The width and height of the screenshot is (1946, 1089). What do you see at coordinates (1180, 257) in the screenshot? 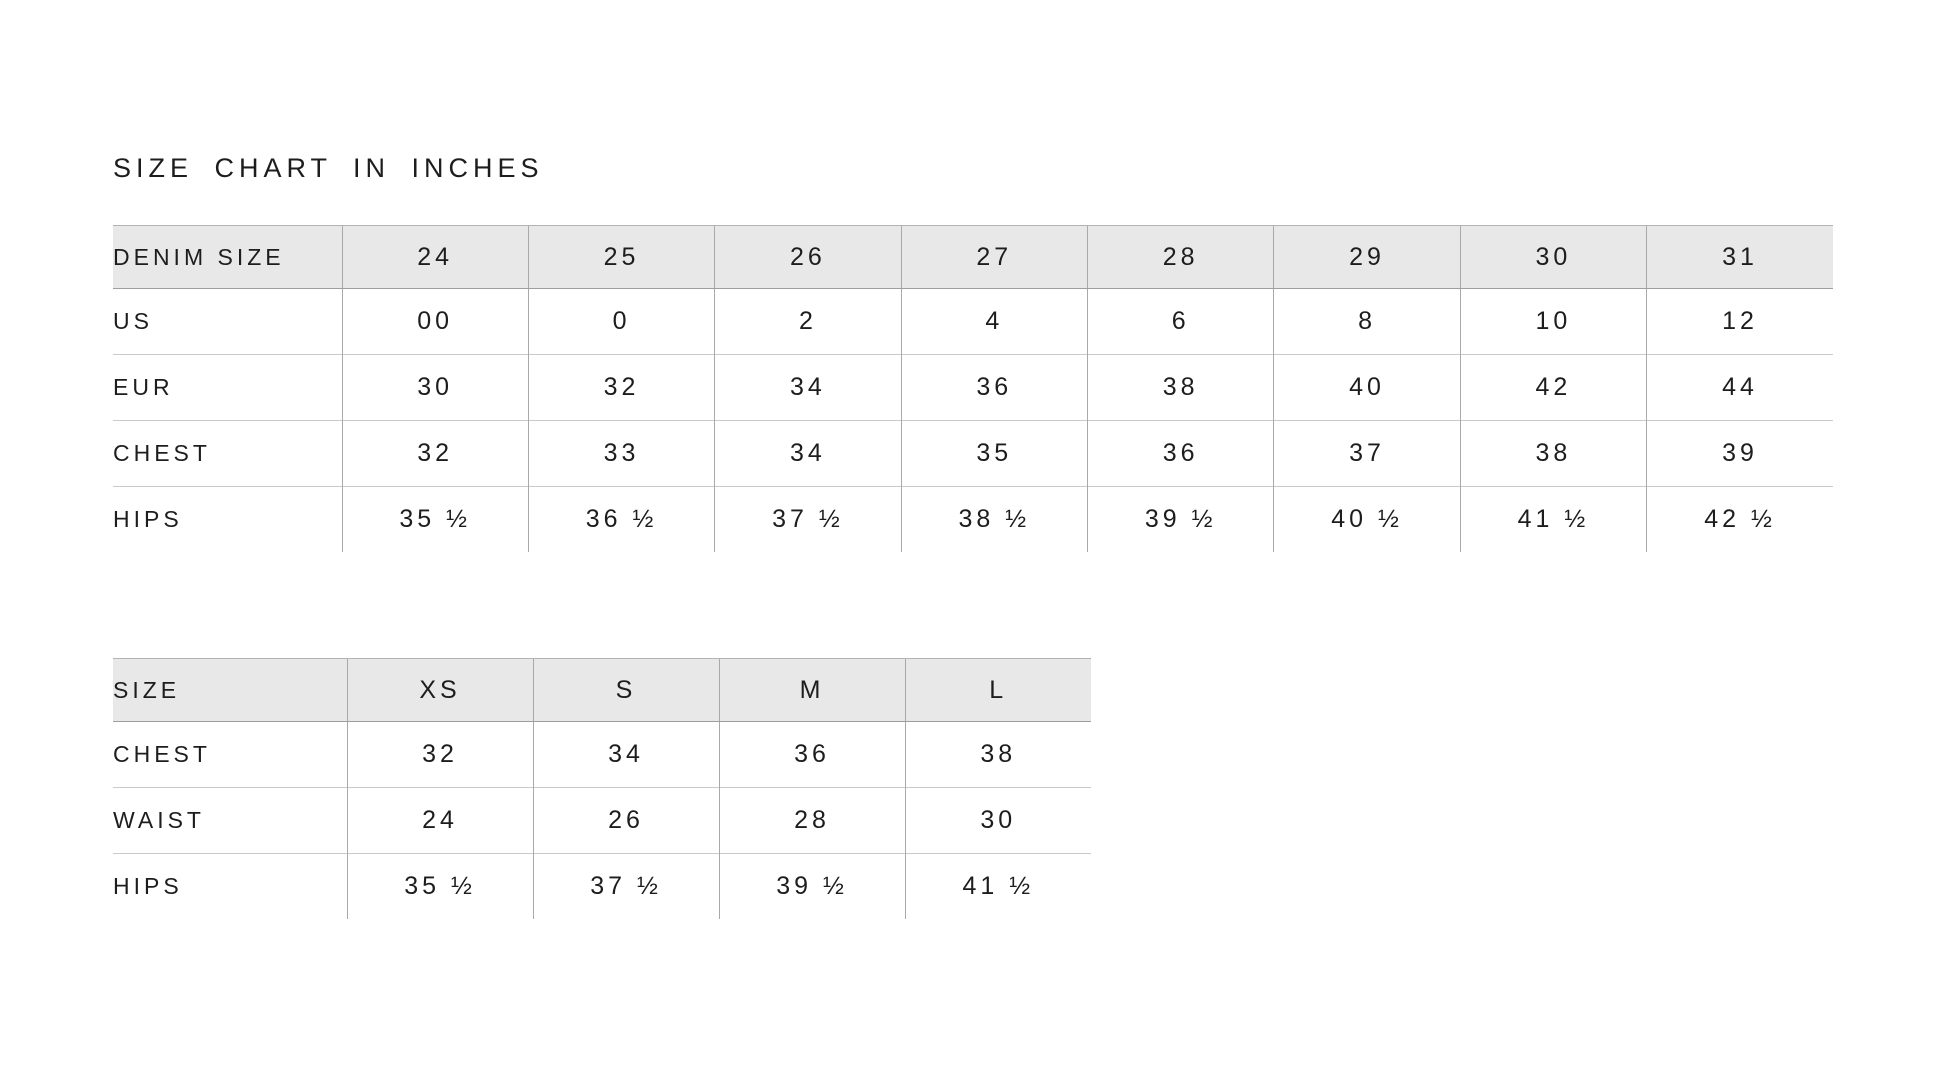
I see `denim-header-28: 28` at bounding box center [1180, 257].